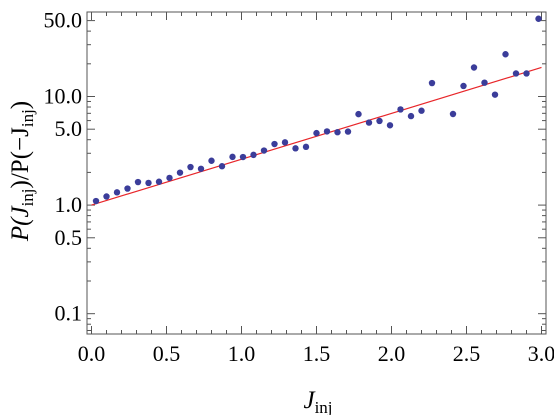 This screenshot has height=415, width=554. What do you see at coordinates (92, 353) in the screenshot?
I see `x-tick-label: 0.0` at bounding box center [92, 353].